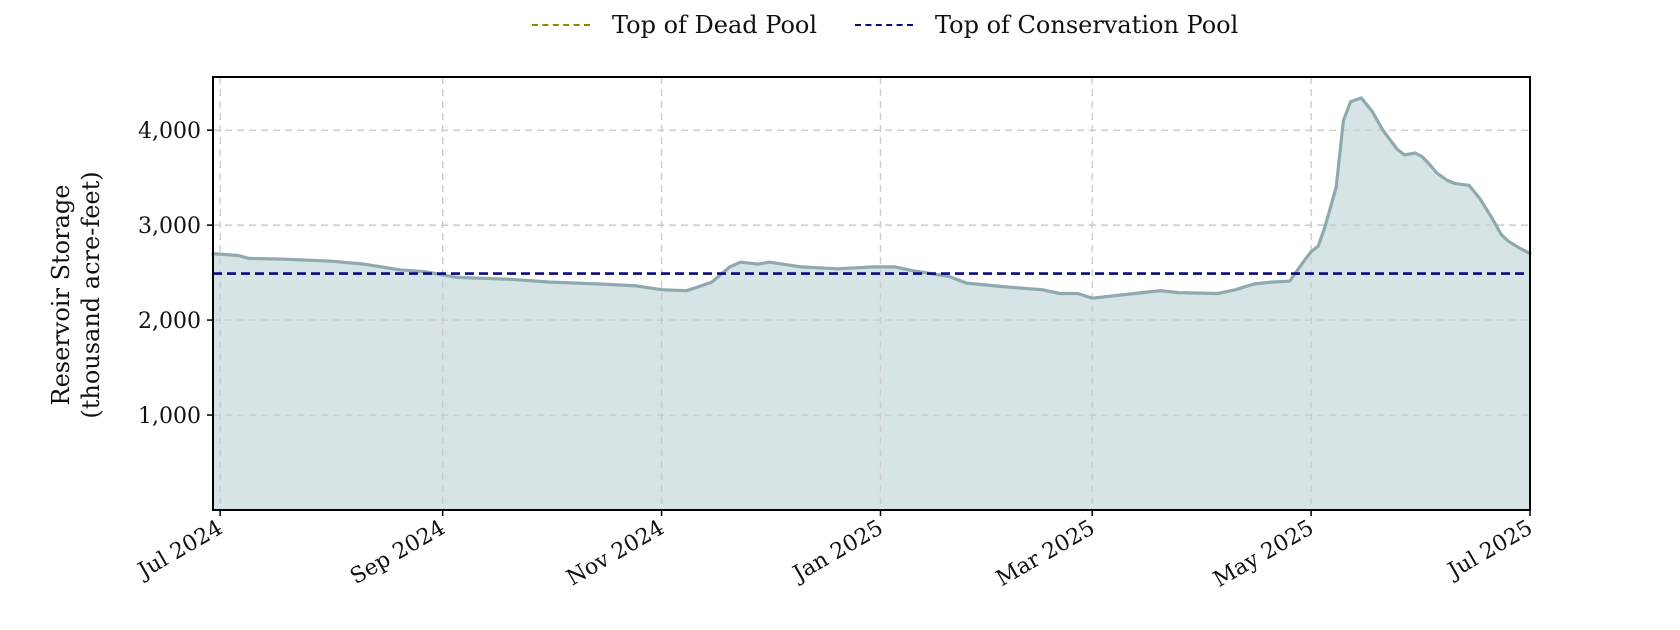 The height and width of the screenshot is (630, 1680). What do you see at coordinates (1263, 554) in the screenshot?
I see `x-tick-label: May 2025` at bounding box center [1263, 554].